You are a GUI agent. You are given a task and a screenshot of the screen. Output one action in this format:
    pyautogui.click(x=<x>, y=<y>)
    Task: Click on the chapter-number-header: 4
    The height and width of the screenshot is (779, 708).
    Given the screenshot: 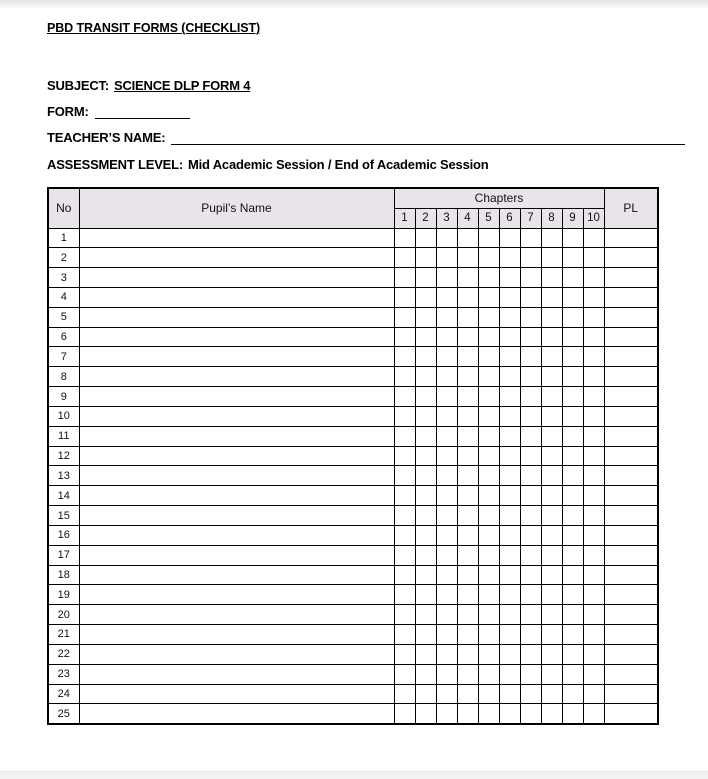 What is the action you would take?
    pyautogui.click(x=467, y=218)
    